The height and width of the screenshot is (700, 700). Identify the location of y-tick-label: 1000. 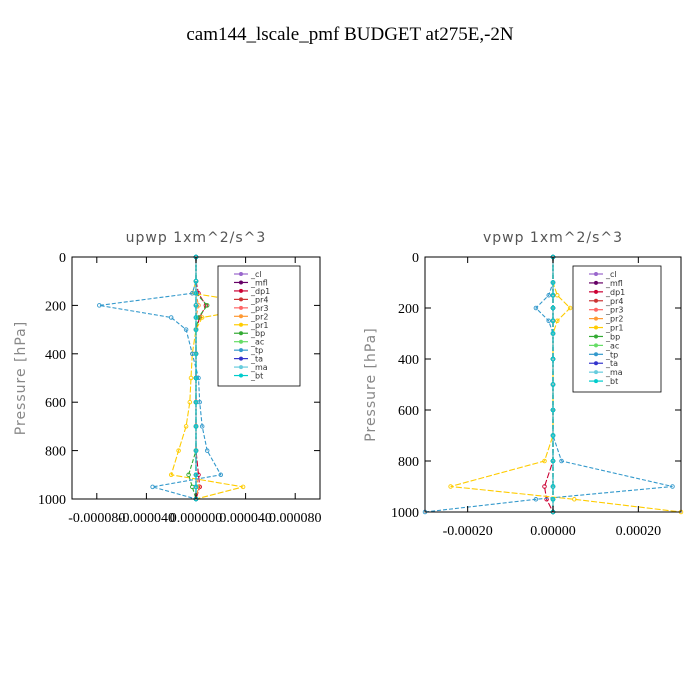
(52, 500).